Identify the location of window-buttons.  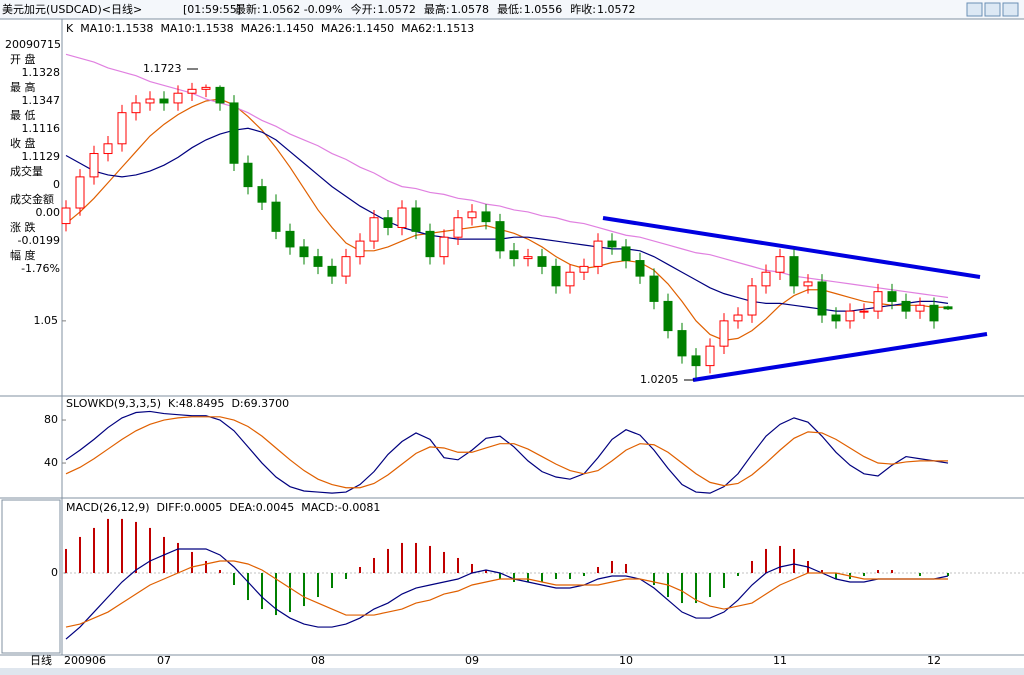
(992, 9).